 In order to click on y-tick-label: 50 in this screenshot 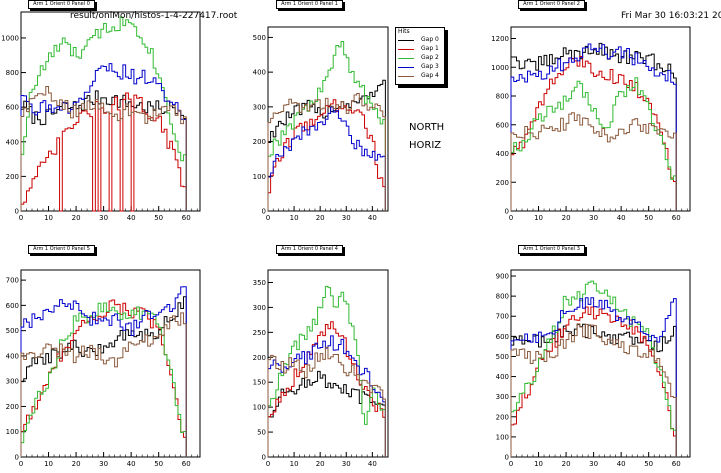, I will do `click(261, 433)`.